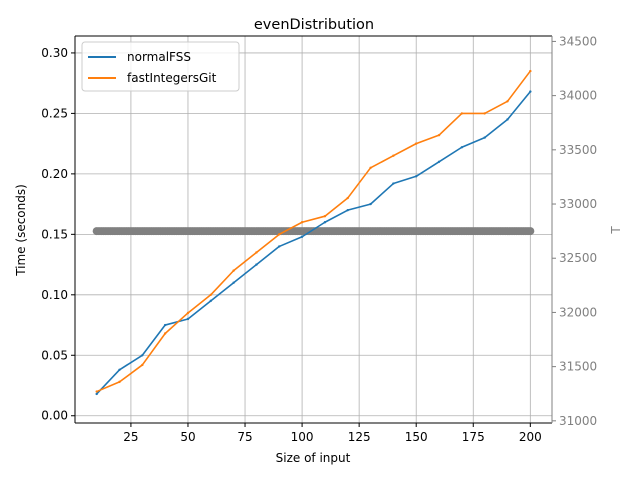  I want to click on series-t-markers, so click(313, 231).